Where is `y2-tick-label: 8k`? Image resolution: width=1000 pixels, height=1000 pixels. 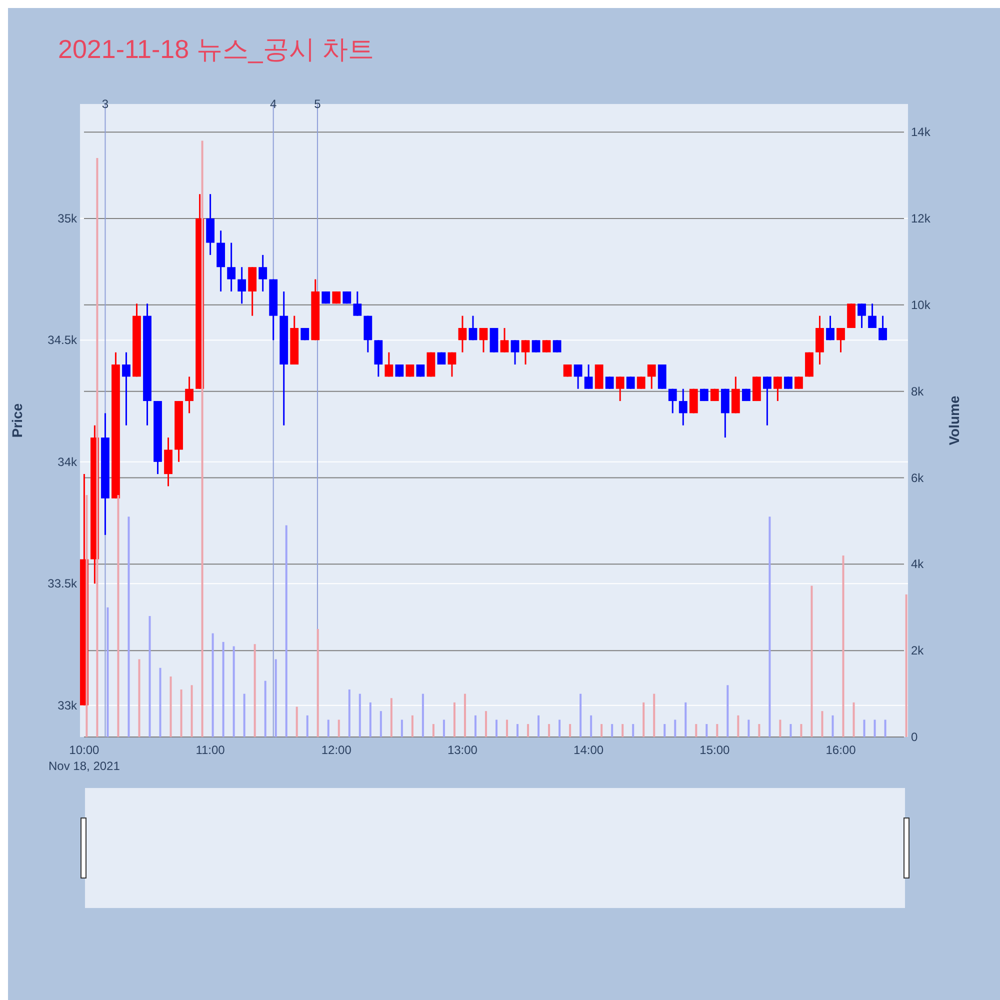 y2-tick-label: 8k is located at coordinates (918, 391).